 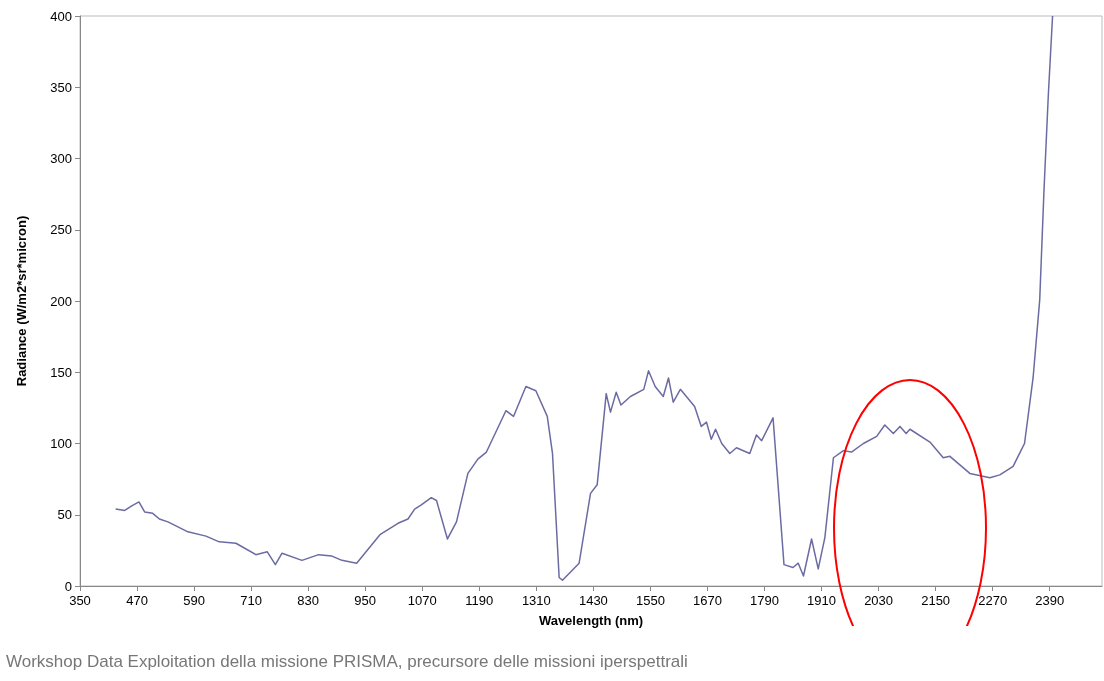 What do you see at coordinates (422, 600) in the screenshot?
I see `x-tick-label: 1070` at bounding box center [422, 600].